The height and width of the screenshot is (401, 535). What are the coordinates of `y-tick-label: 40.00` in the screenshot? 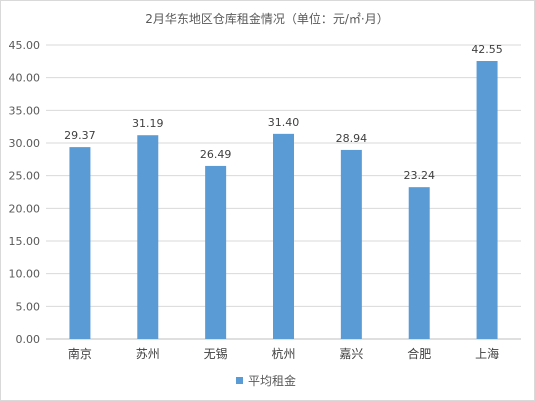 It's located at (25, 78).